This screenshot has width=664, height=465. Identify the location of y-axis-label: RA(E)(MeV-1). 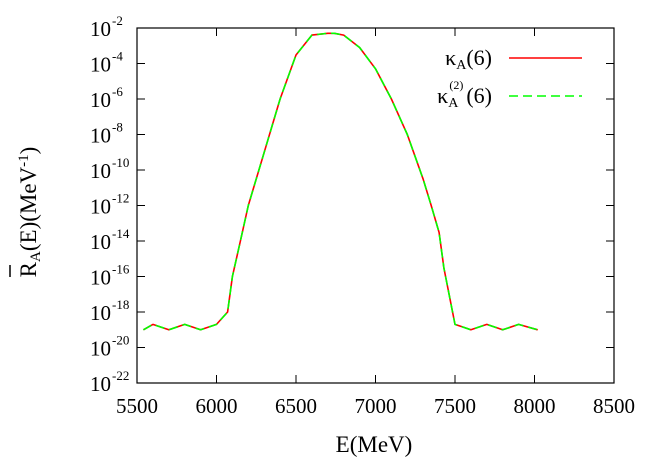
(30, 212).